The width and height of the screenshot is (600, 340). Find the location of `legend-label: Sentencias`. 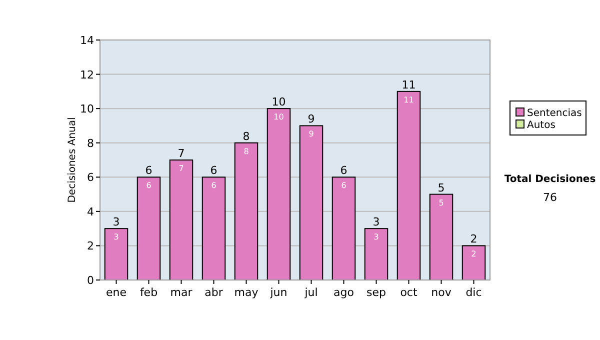

legend-label: Sentencias is located at coordinates (554, 113).